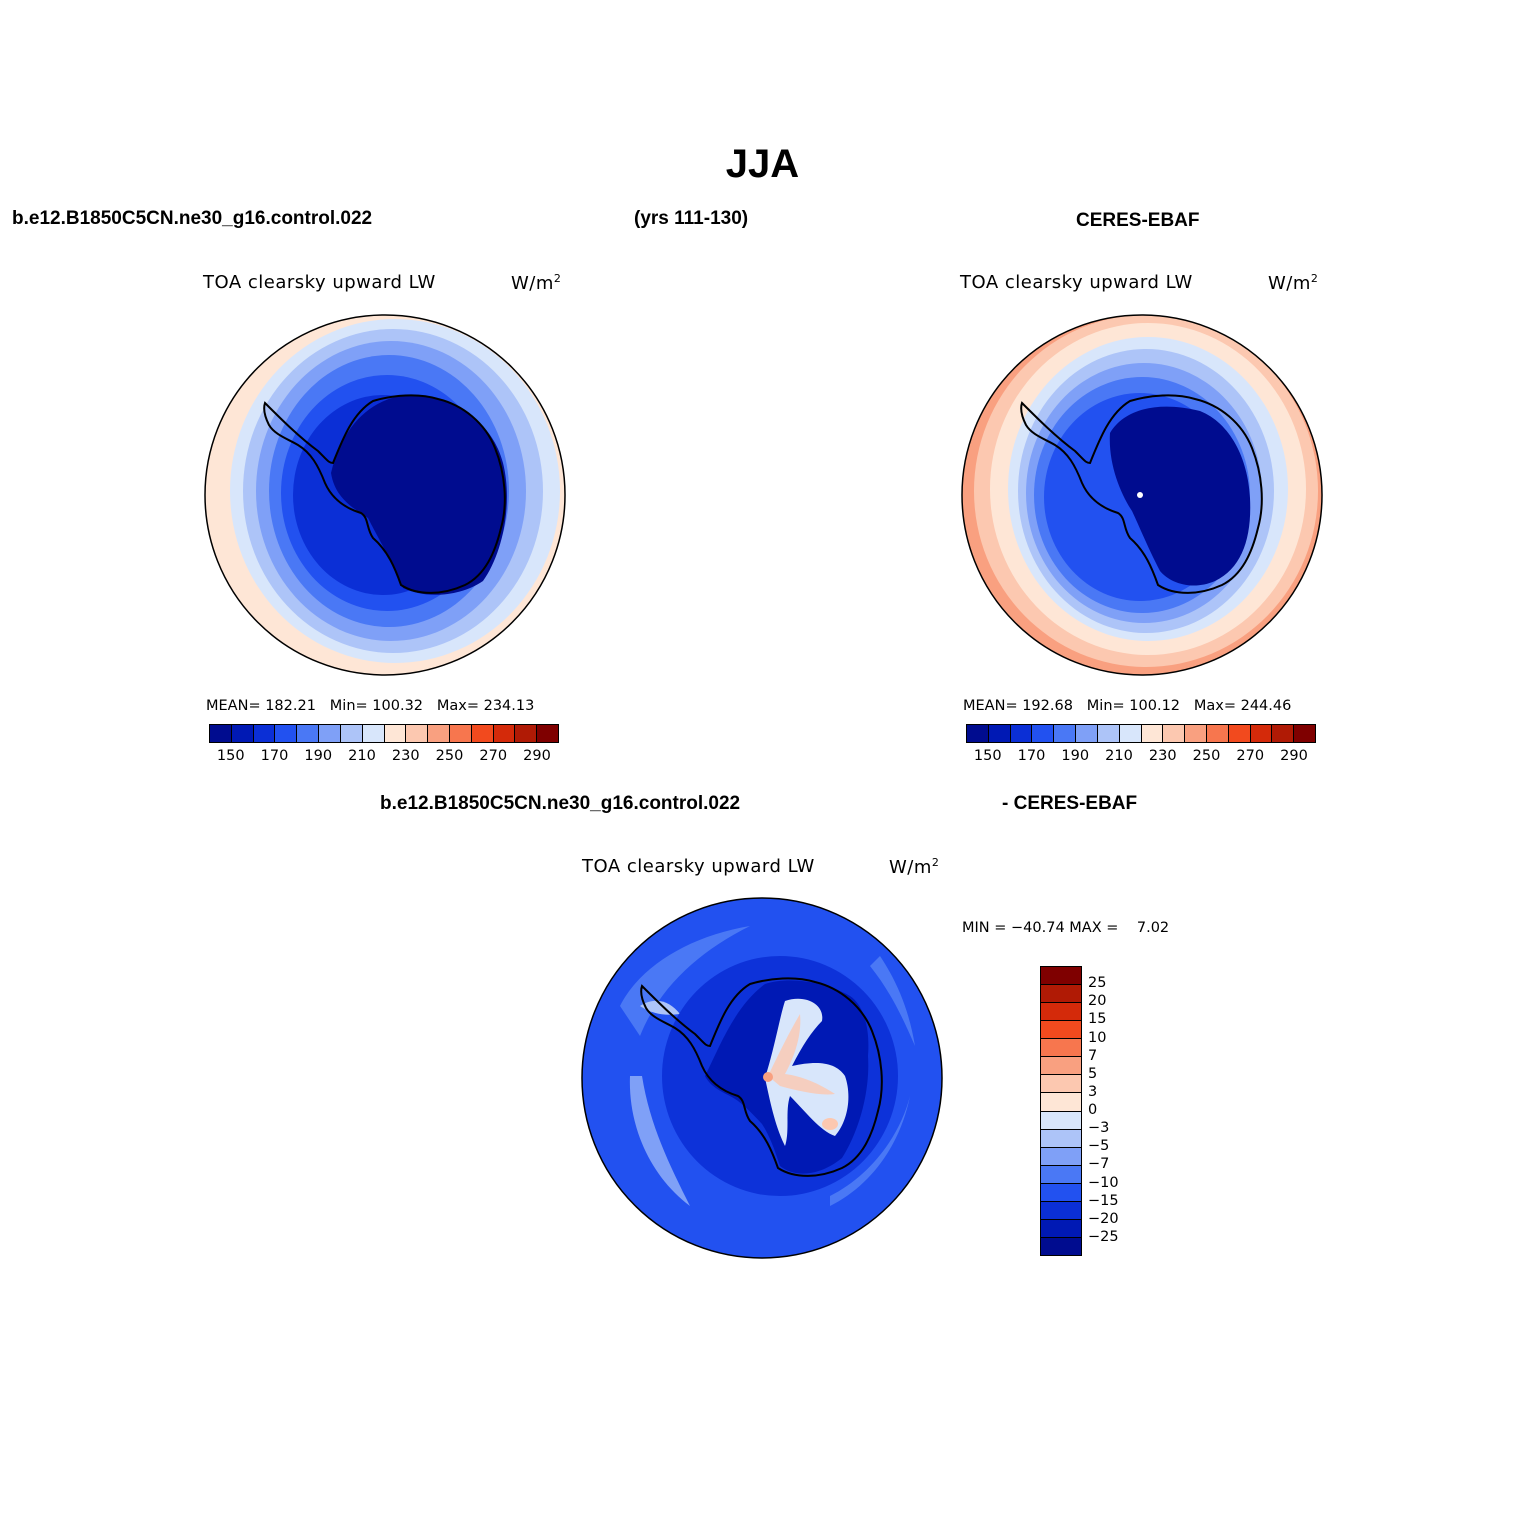  What do you see at coordinates (192, 218) in the screenshot?
I see `case-name: b.e12.B1850C5CN.ne30_g16.control.022` at bounding box center [192, 218].